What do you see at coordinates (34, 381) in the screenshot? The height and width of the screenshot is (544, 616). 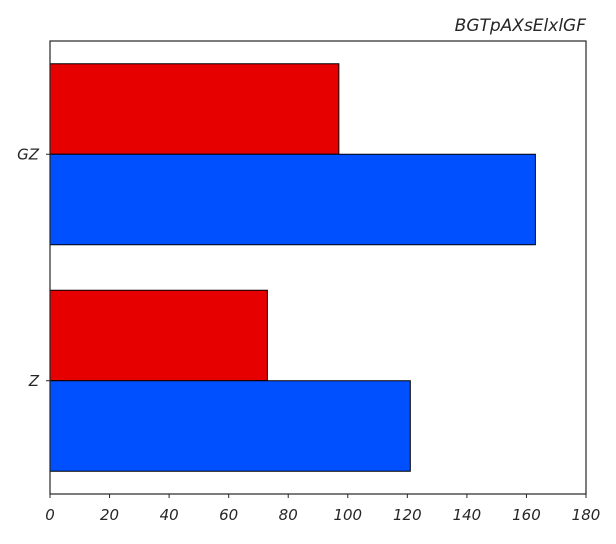 I see `y-tick-label: Z` at bounding box center [34, 381].